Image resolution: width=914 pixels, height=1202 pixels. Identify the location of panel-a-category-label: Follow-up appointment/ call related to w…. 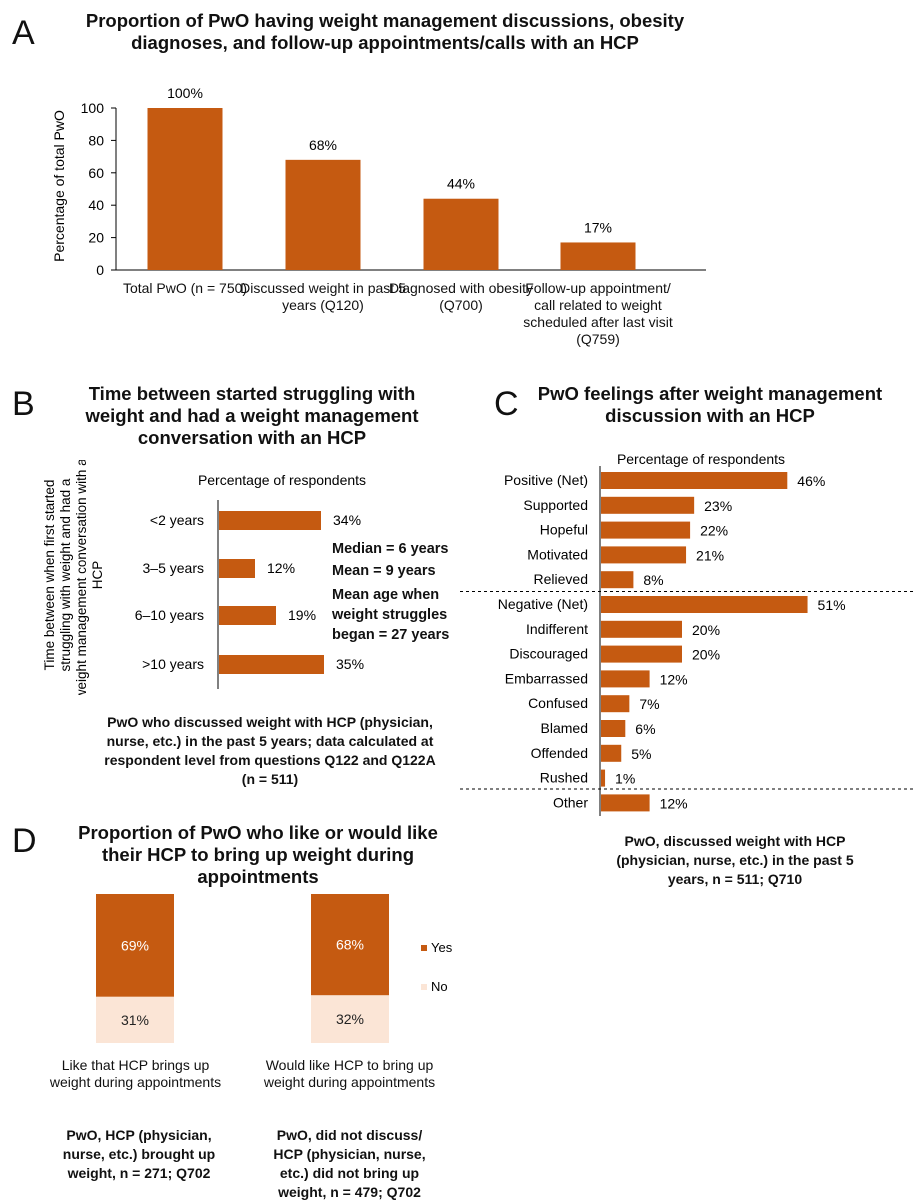
(598, 313).